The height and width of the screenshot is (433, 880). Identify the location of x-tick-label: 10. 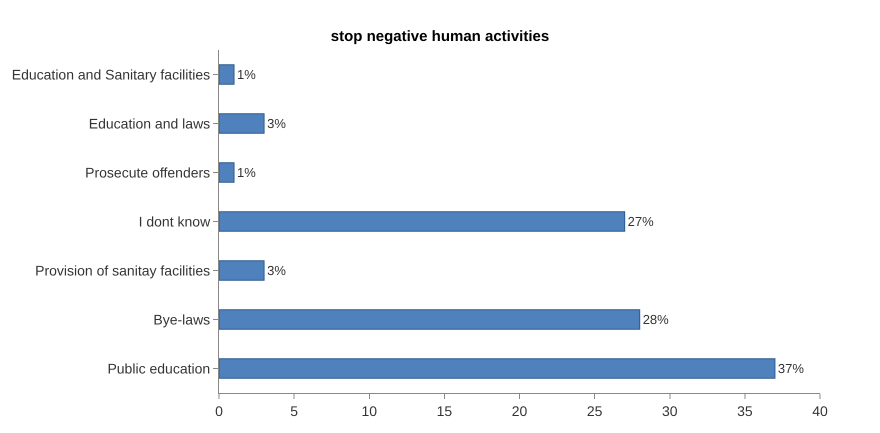
(369, 410).